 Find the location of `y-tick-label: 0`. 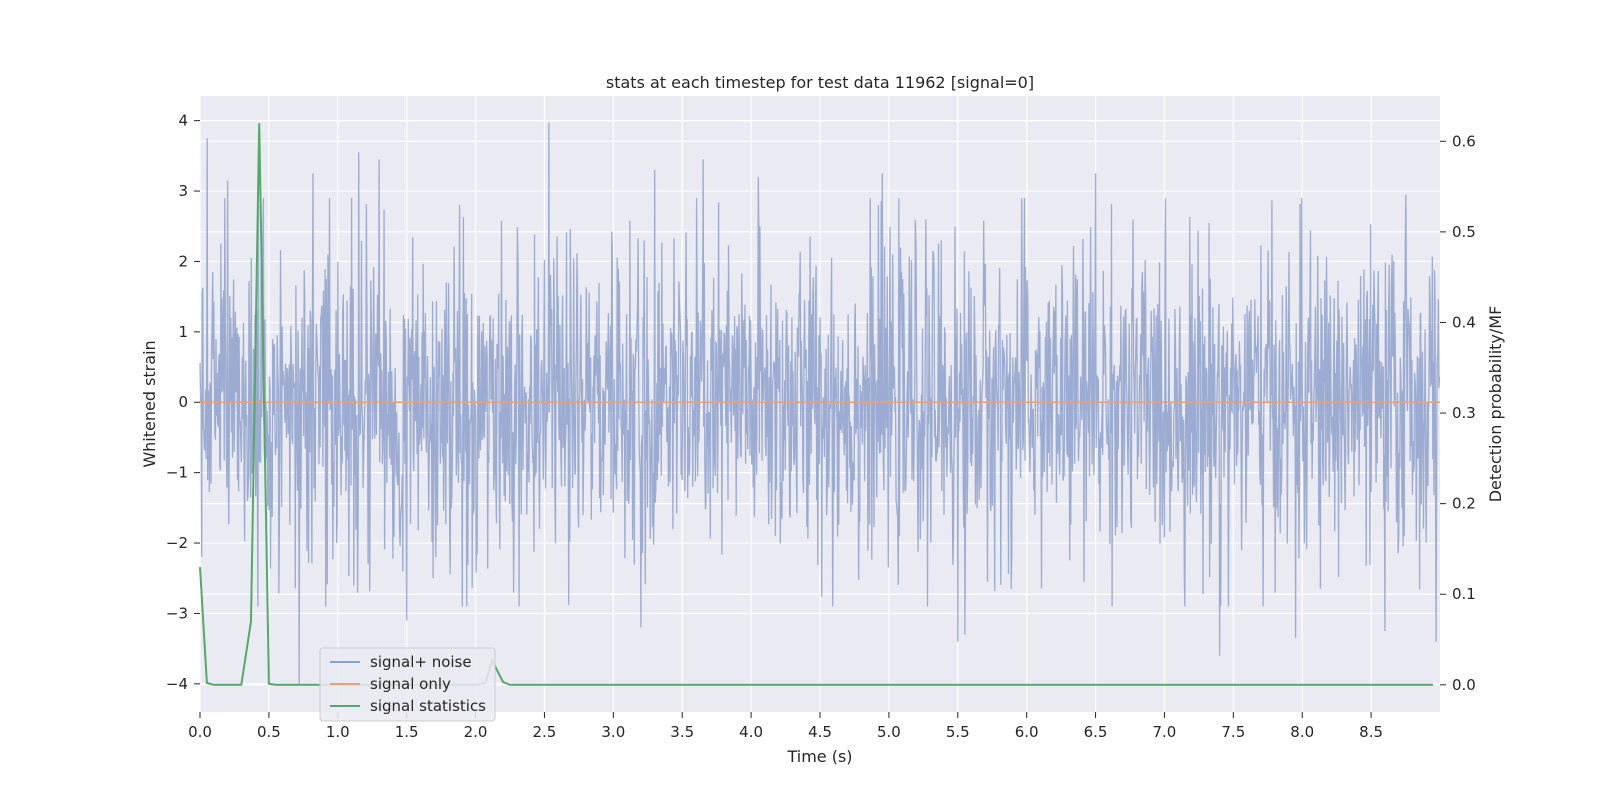

y-tick-label: 0 is located at coordinates (183, 402).